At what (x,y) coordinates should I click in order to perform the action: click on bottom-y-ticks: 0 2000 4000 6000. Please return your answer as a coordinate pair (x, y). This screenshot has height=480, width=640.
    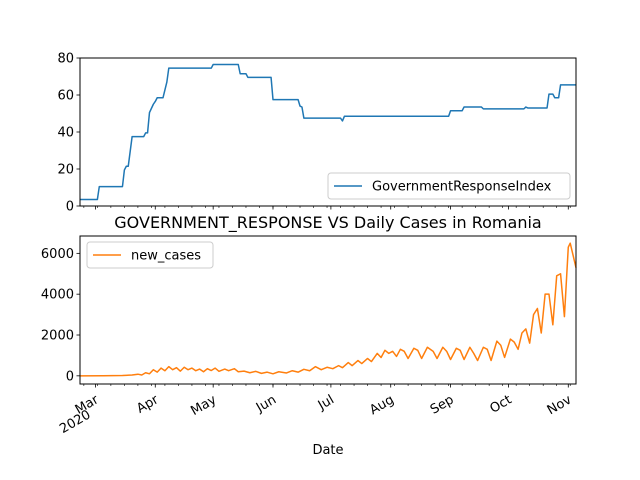
    Looking at the image, I should click on (60, 315).